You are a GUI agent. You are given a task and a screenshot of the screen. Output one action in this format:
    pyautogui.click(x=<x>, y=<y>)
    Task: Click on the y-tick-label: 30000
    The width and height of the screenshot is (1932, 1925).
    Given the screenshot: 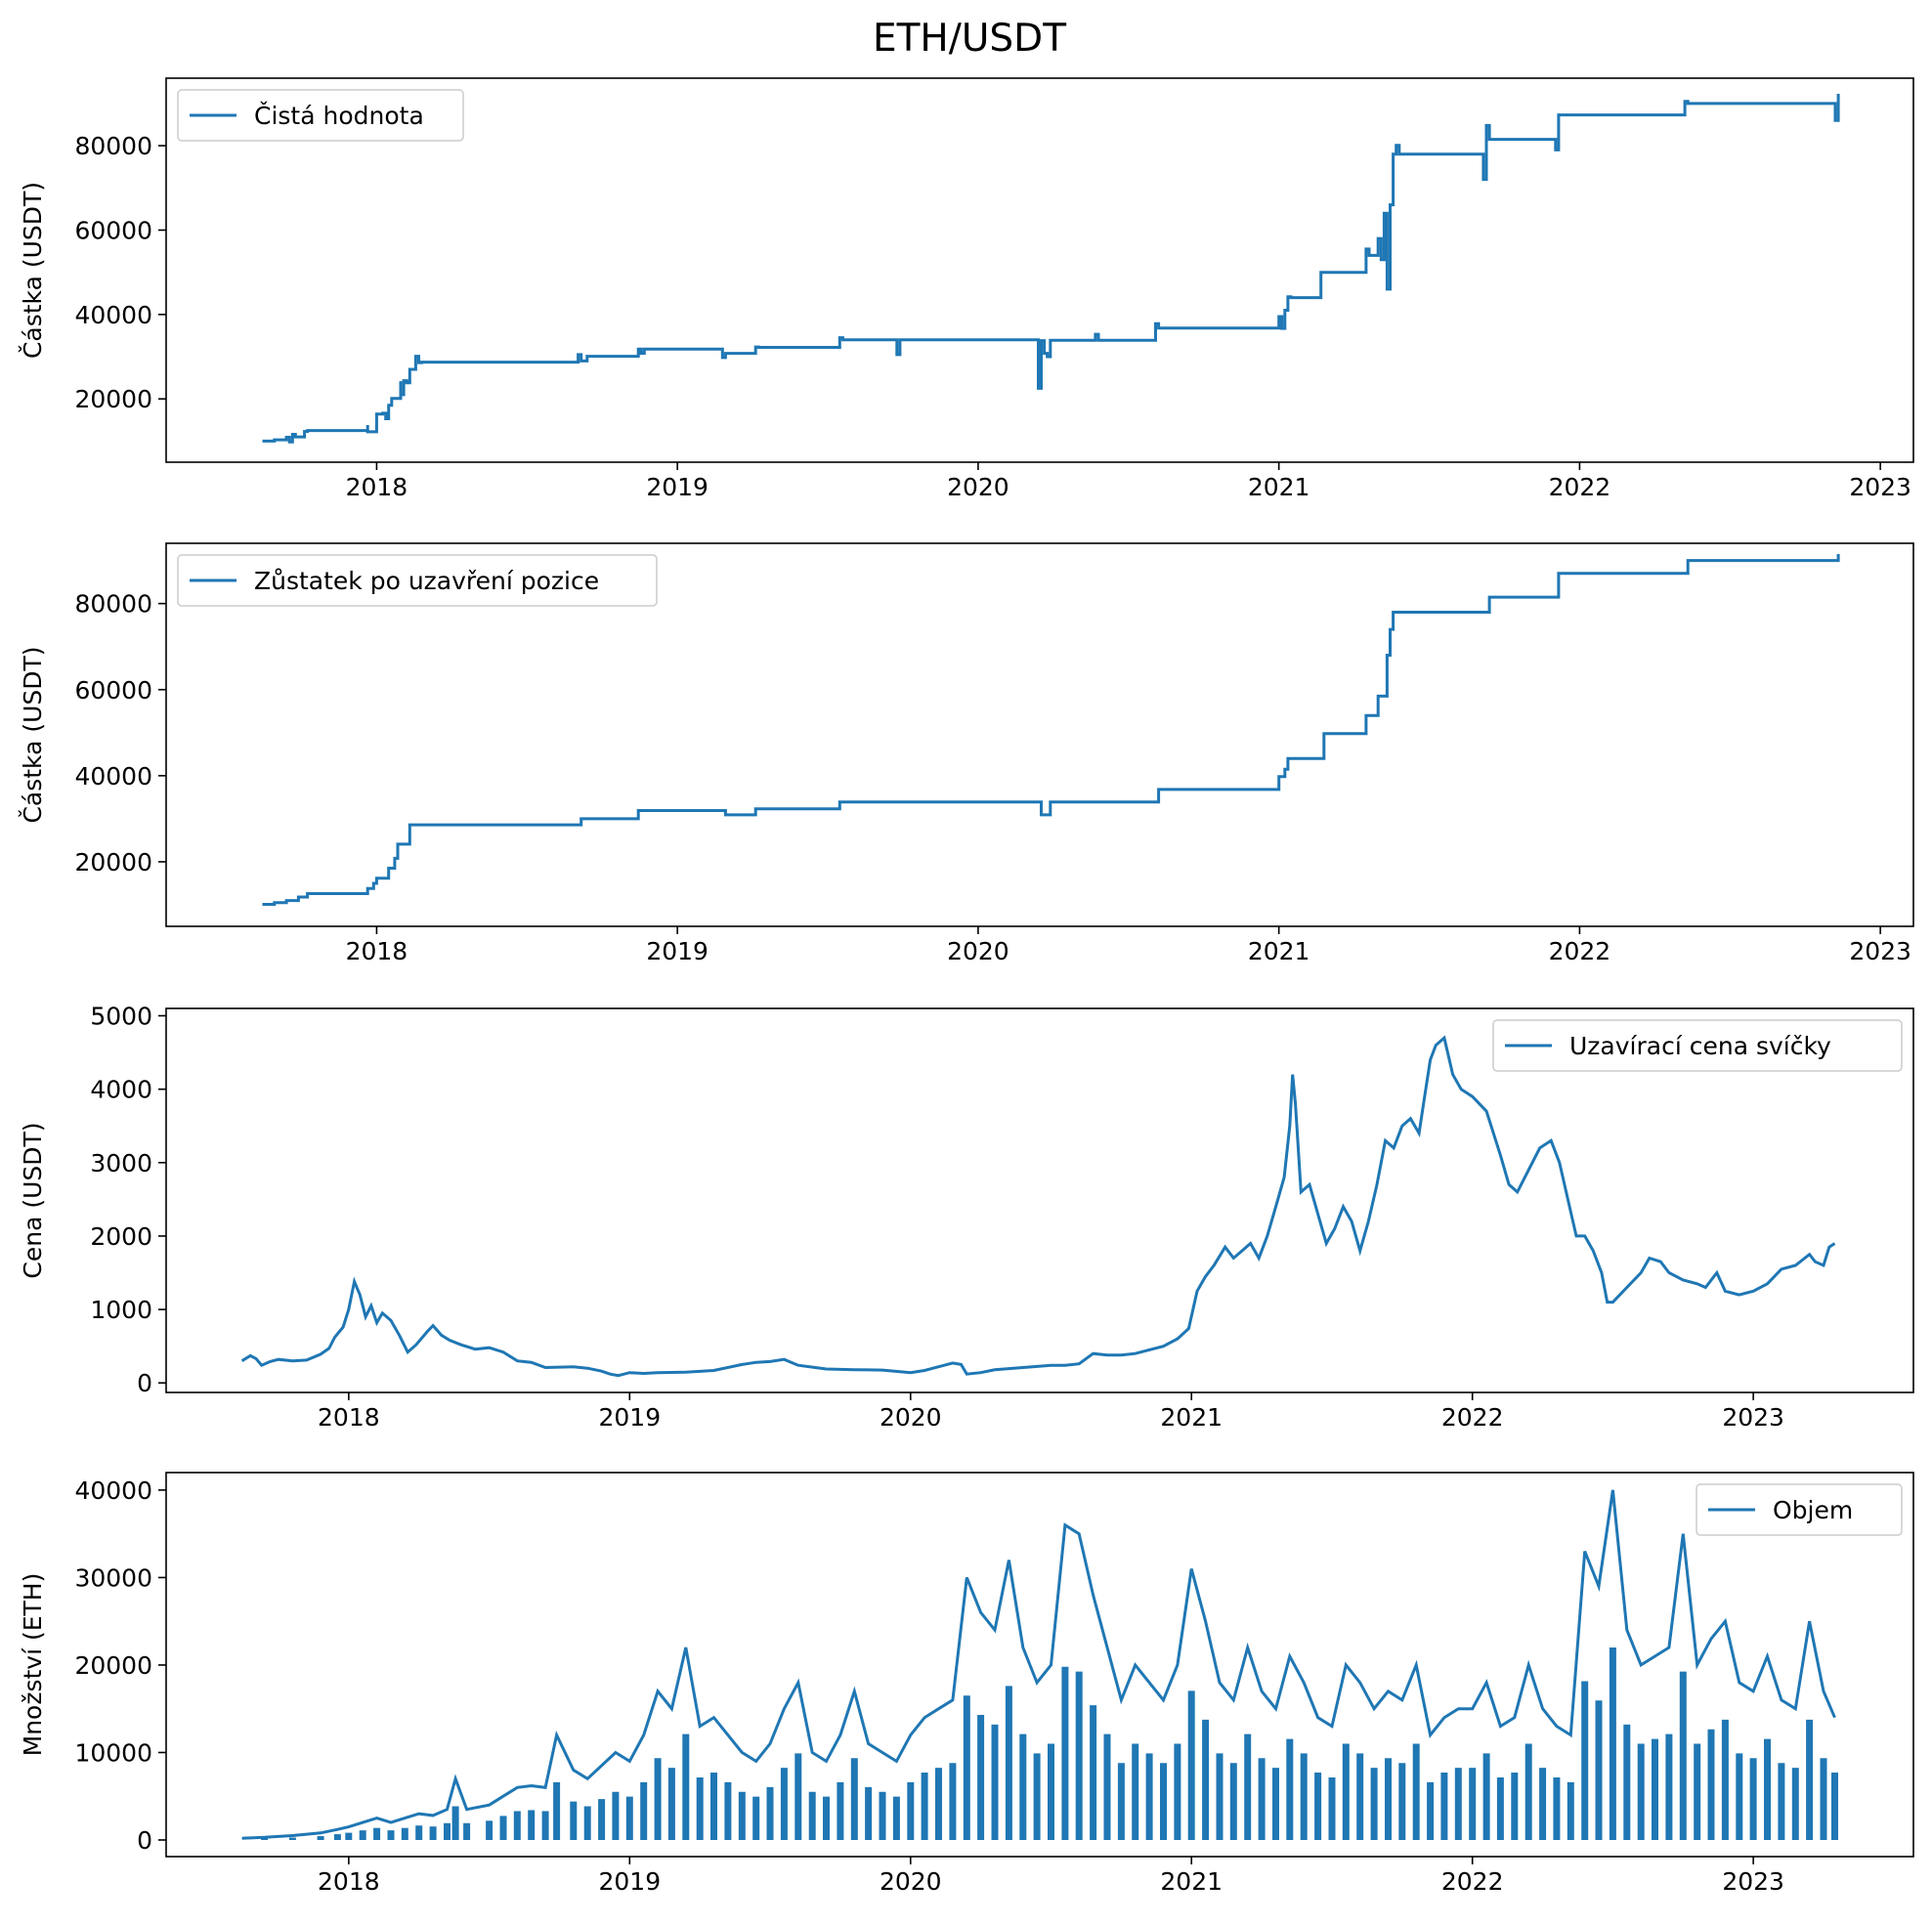 What is the action you would take?
    pyautogui.click(x=113, y=1577)
    